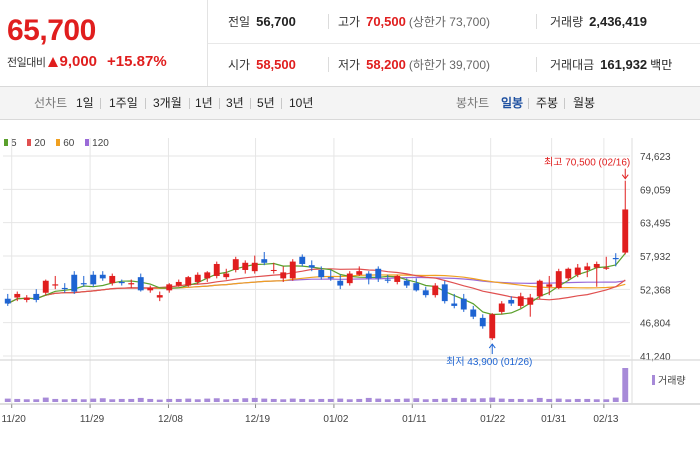  I want to click on tab-10-years: 10년, so click(301, 103).